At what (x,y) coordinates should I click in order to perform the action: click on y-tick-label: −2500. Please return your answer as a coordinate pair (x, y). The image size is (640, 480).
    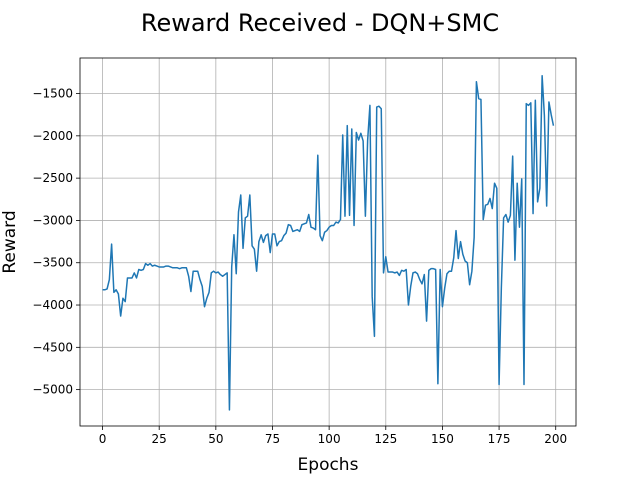
    Looking at the image, I should click on (52, 178).